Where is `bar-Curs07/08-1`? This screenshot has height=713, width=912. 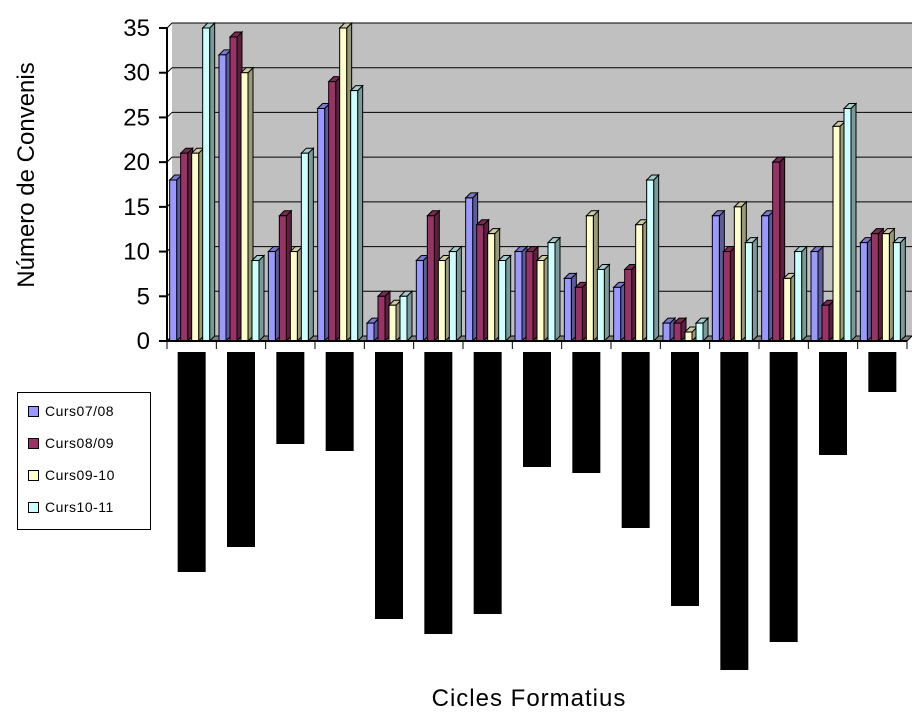 bar-Curs07/08-1 is located at coordinates (175, 258).